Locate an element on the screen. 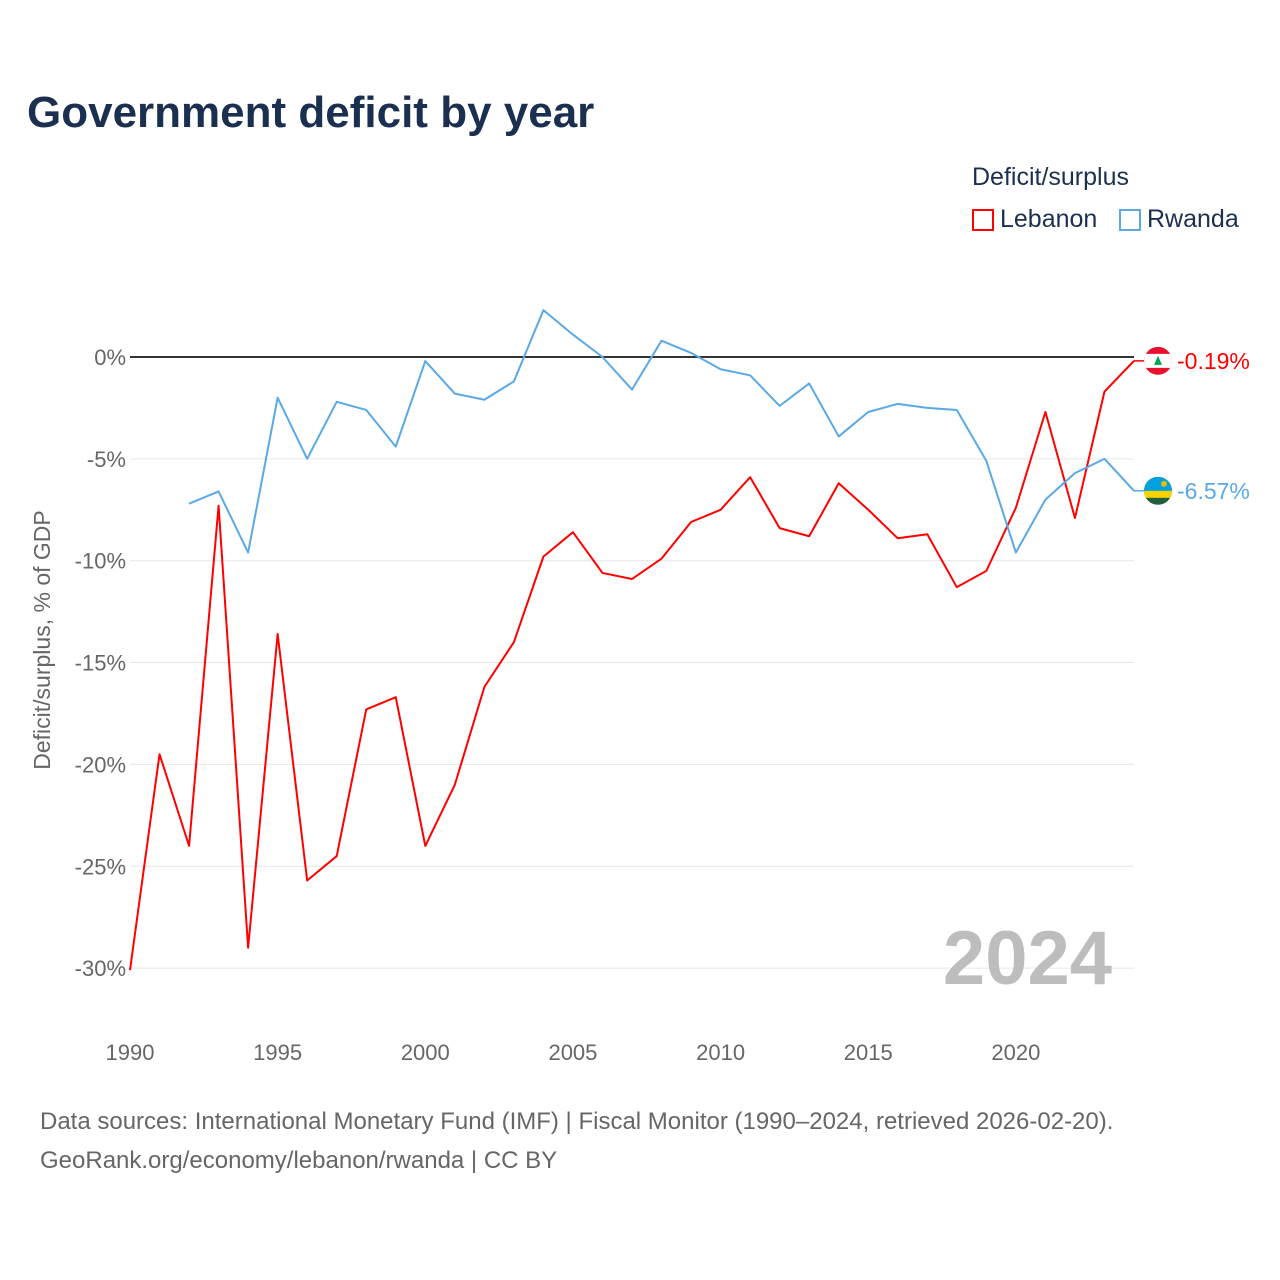 The height and width of the screenshot is (1280, 1280). y-tick-label: -15% is located at coordinates (100, 663).